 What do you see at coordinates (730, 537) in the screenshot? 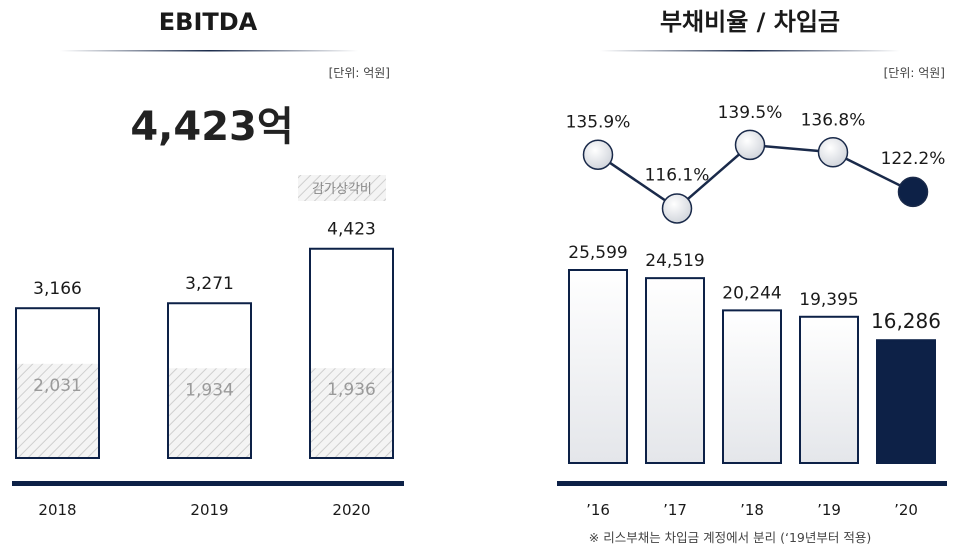
I see `footnote: ※ 리스부채는 차입금 계정에서 분리 (‘19년부터 적용)` at bounding box center [730, 537].